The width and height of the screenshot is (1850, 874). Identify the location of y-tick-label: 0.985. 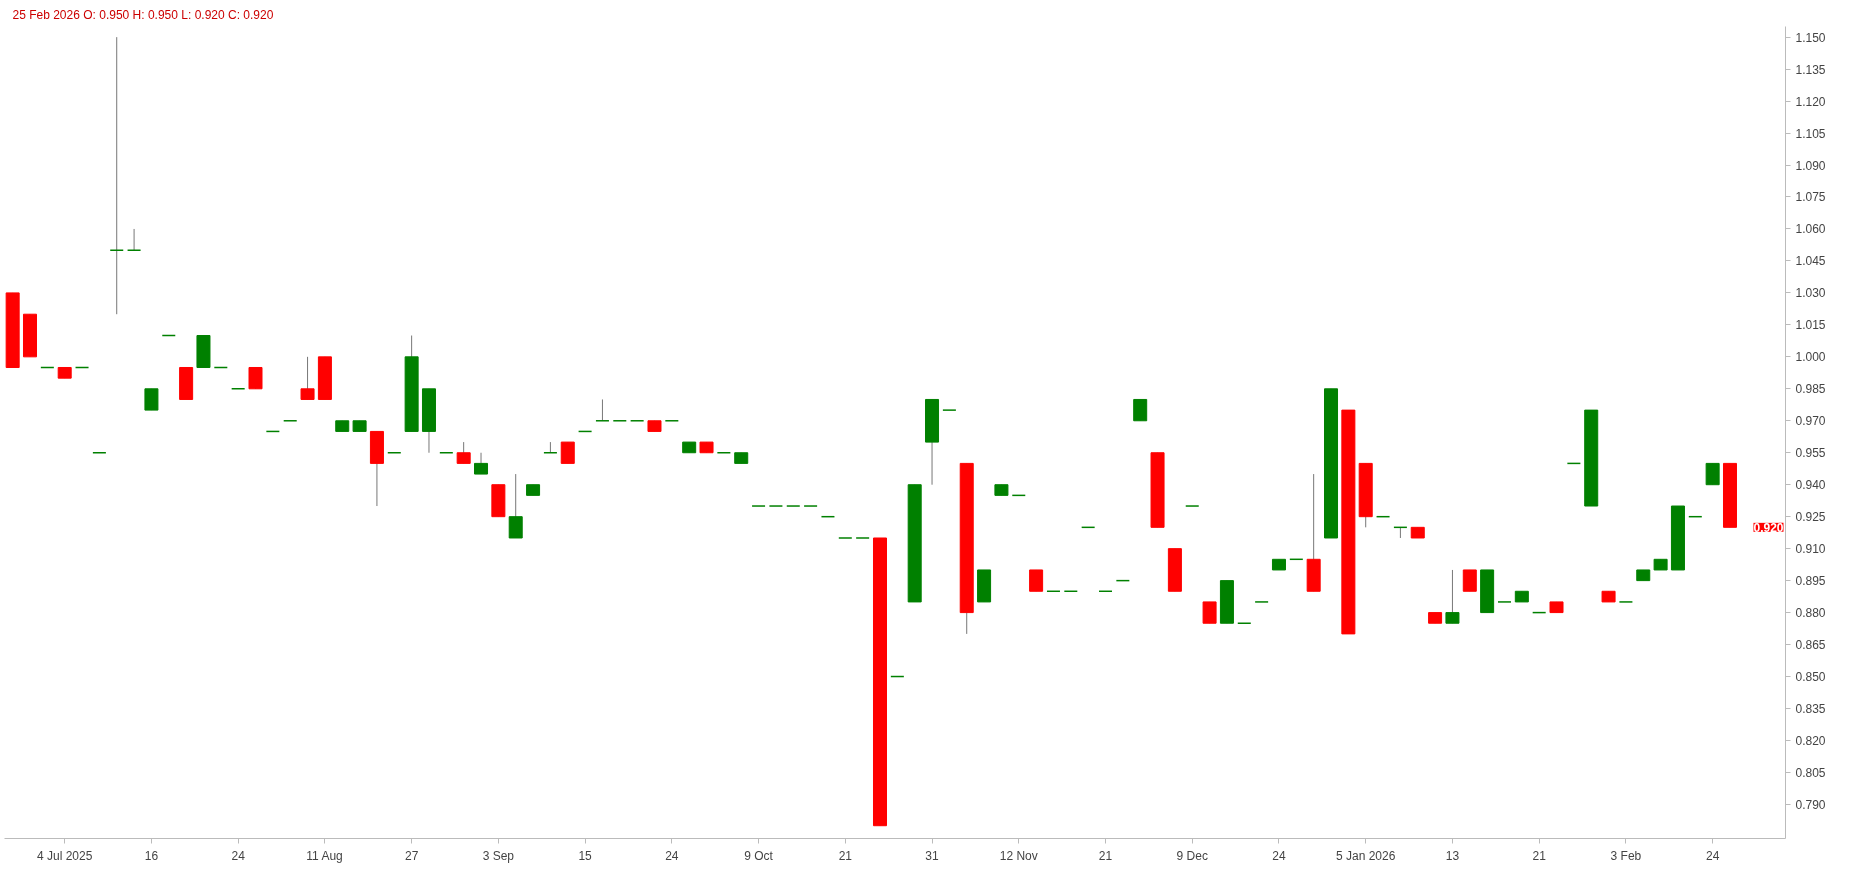
(1810, 389).